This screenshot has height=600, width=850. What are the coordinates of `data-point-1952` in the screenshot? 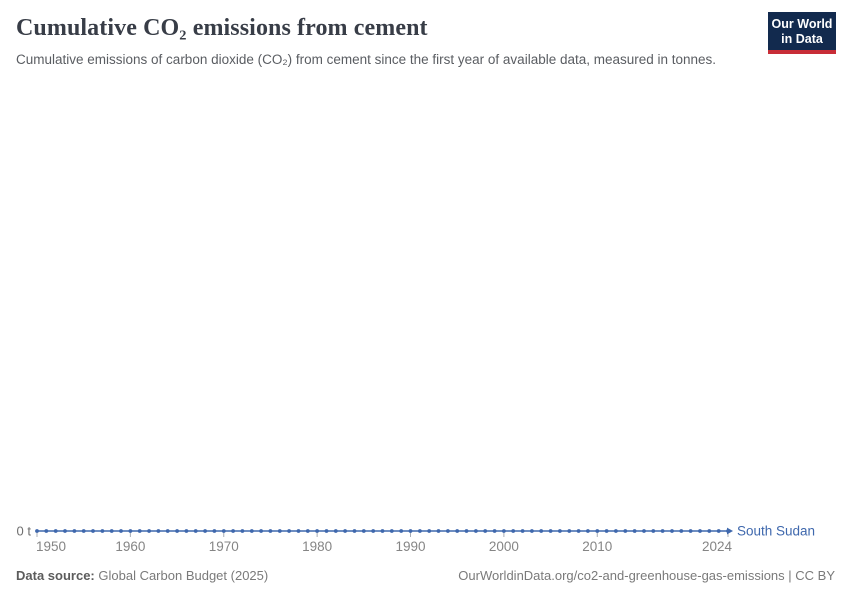 It's located at (55, 531).